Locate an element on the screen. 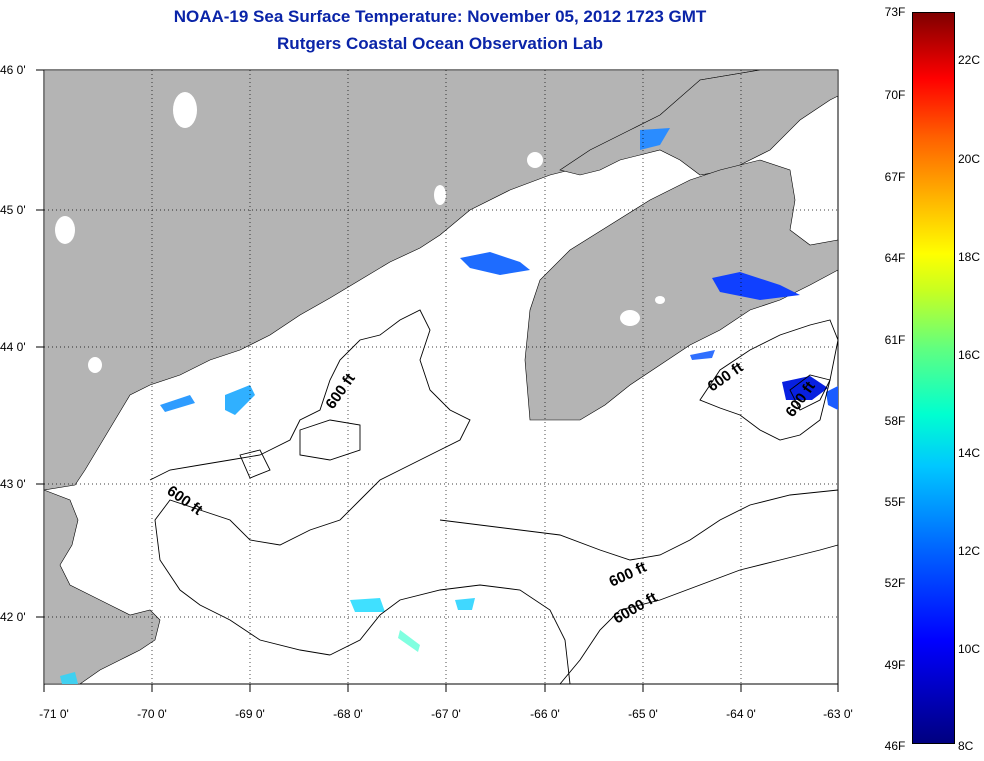 Image resolution: width=984 pixels, height=761 pixels. cbar-f-label: 49F is located at coordinates (895, 665).